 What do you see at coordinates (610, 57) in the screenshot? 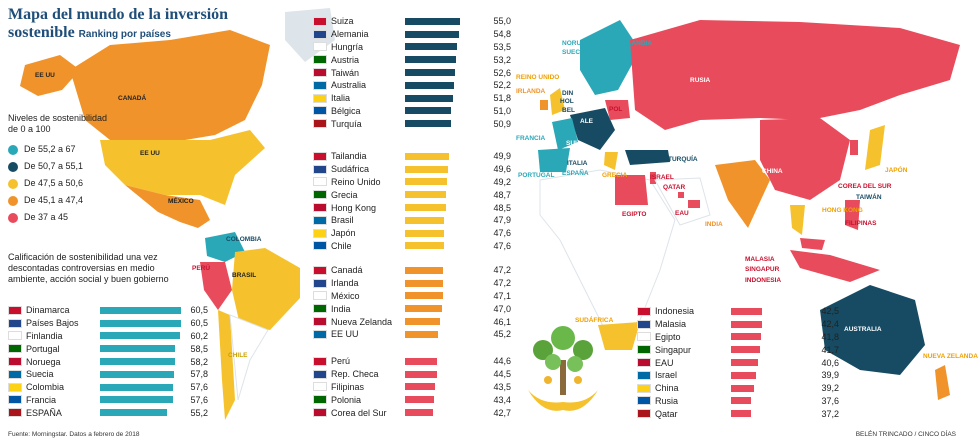
I see `nordic-shape` at bounding box center [610, 57].